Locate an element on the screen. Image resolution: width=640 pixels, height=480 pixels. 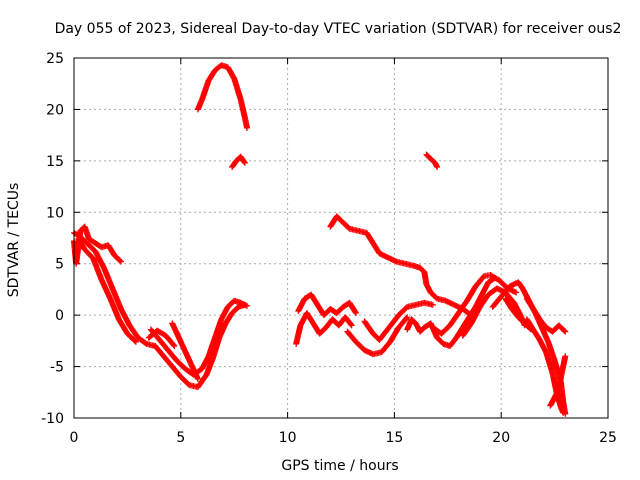
y-tick-label: -10 is located at coordinates (52, 419).